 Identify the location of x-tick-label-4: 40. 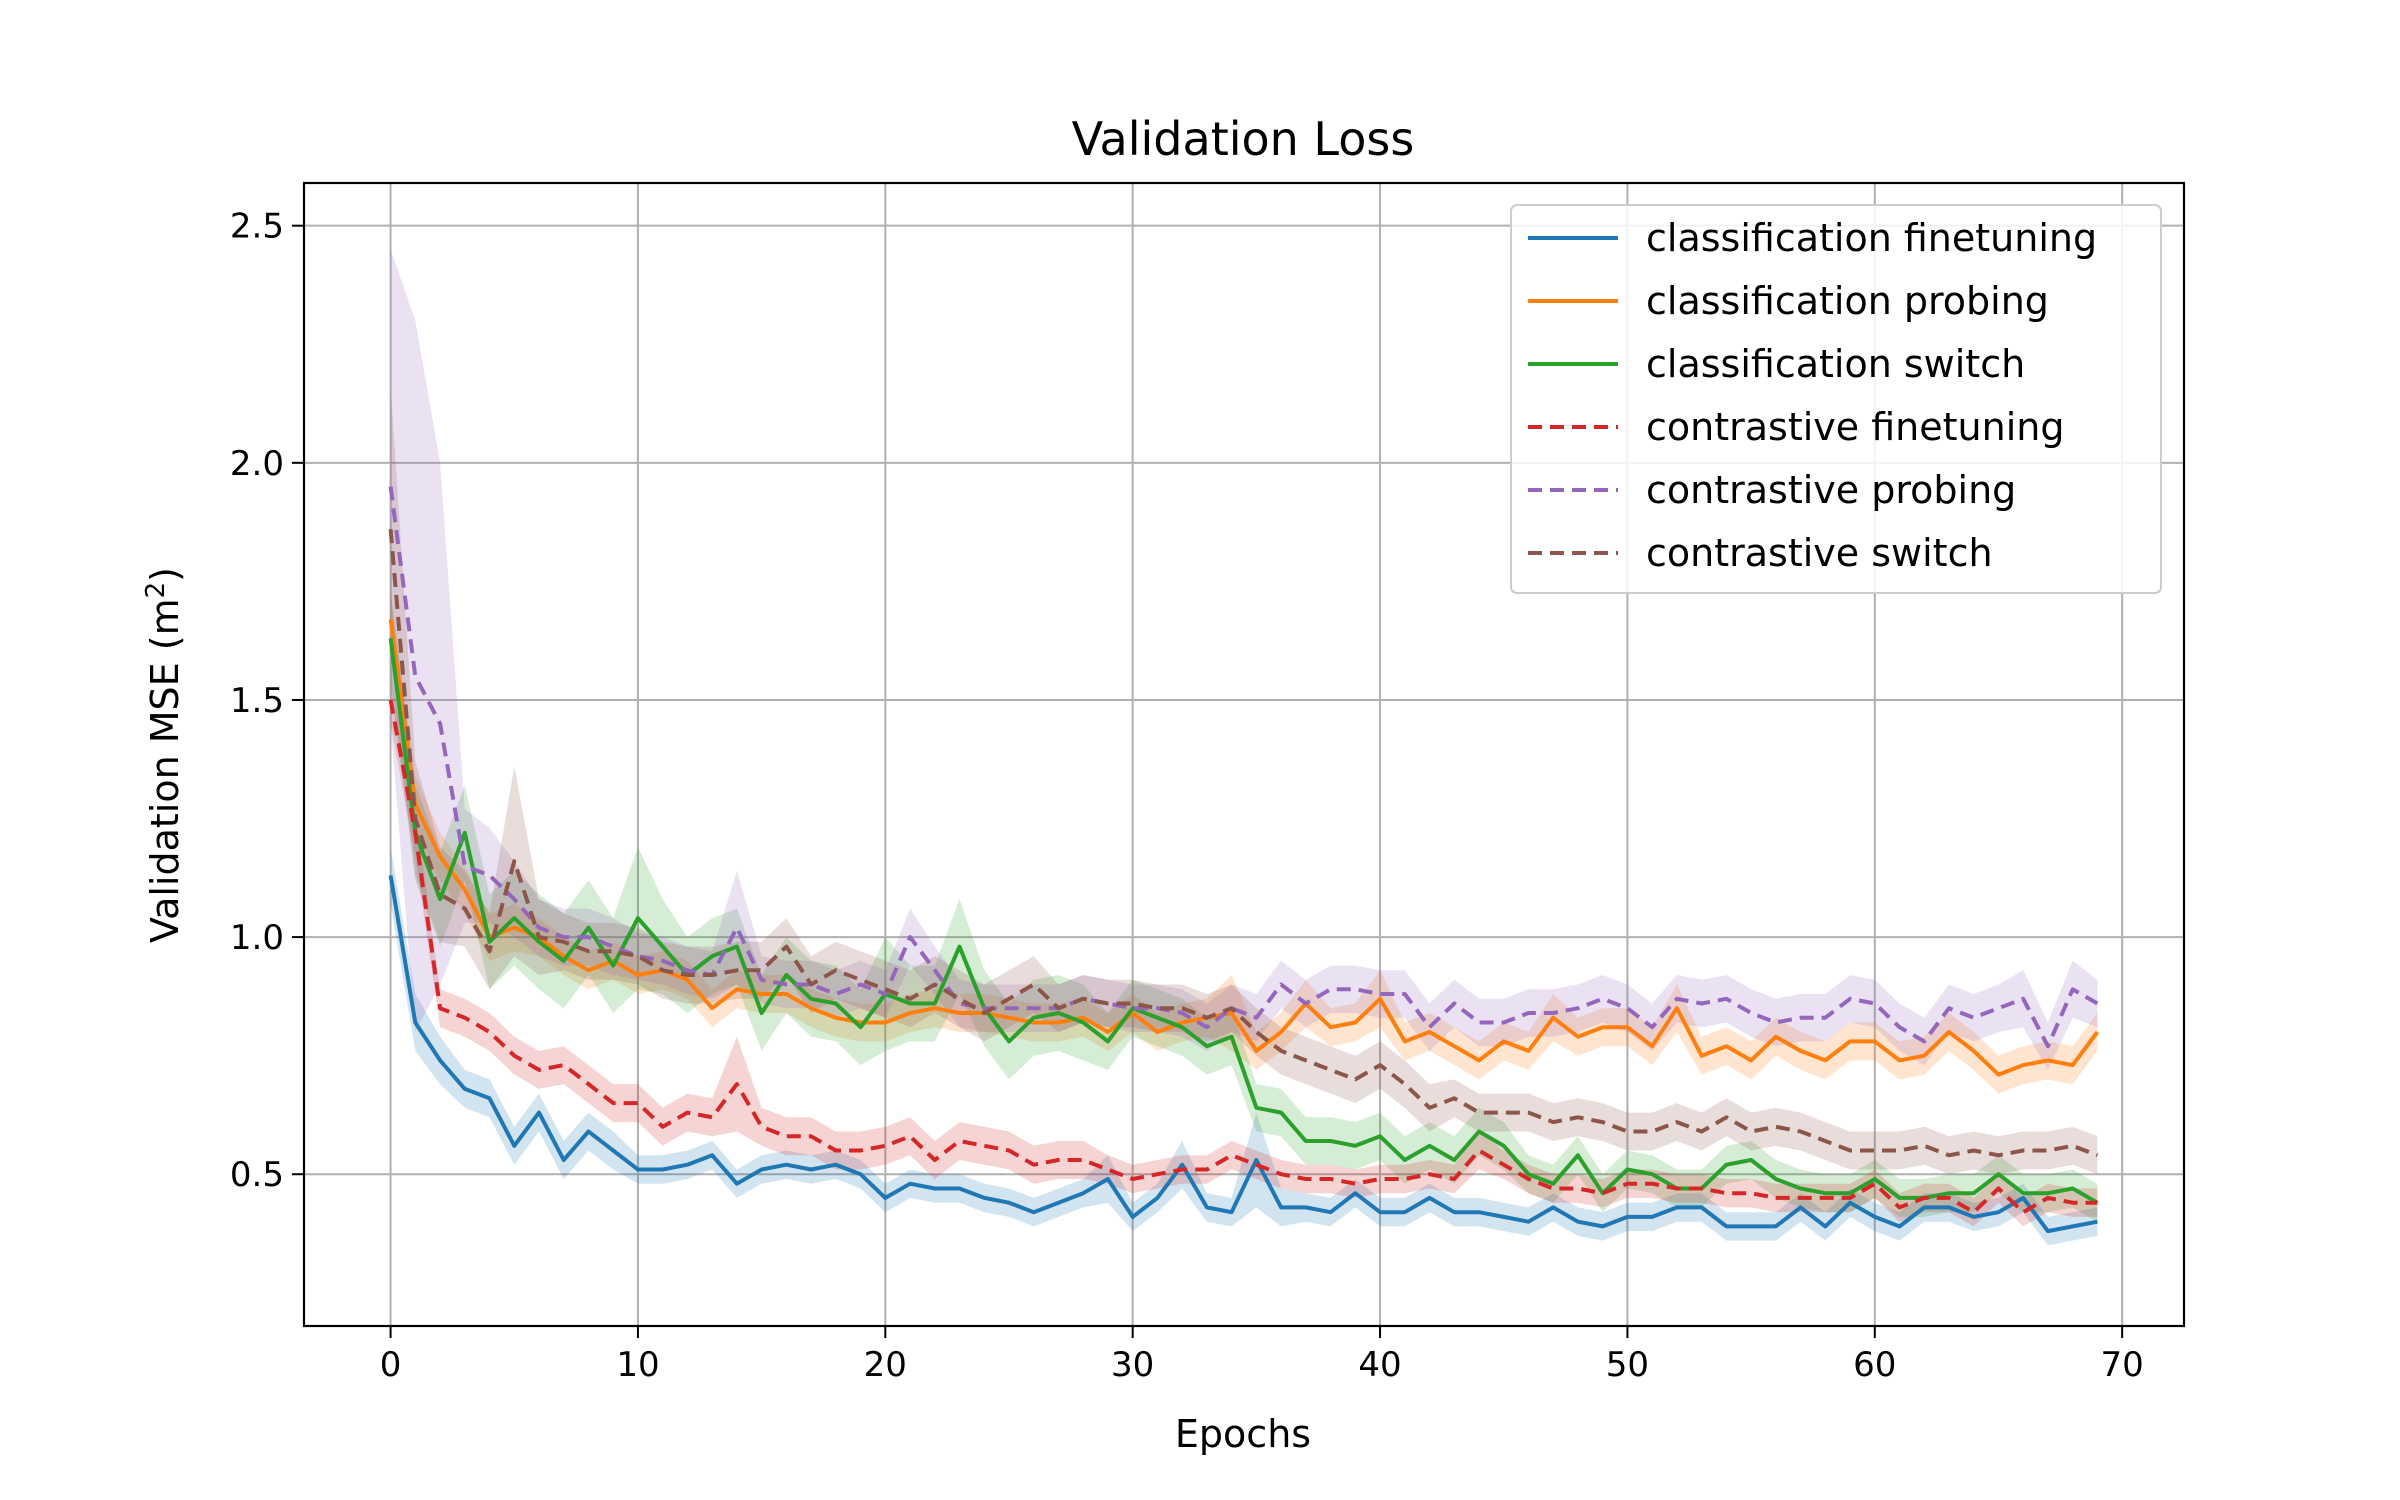
(1379, 1365).